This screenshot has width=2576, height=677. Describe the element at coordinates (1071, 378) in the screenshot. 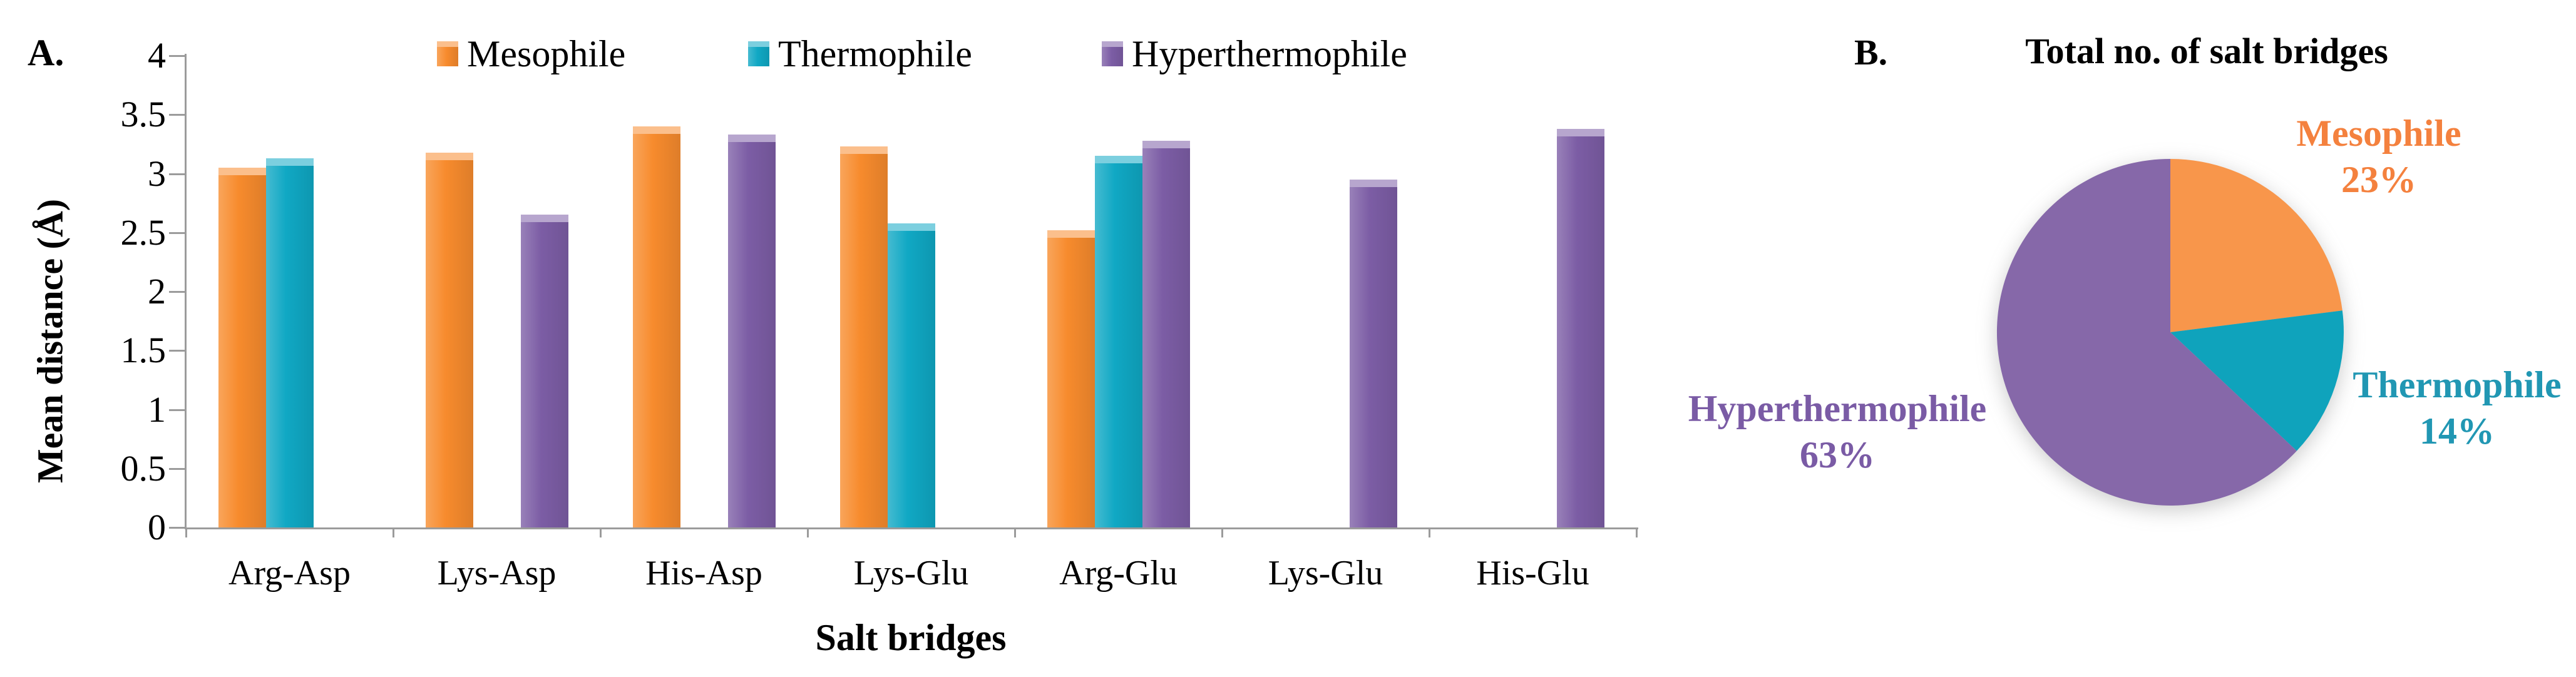

I see `bar-mesophile-arg-glu` at that location.